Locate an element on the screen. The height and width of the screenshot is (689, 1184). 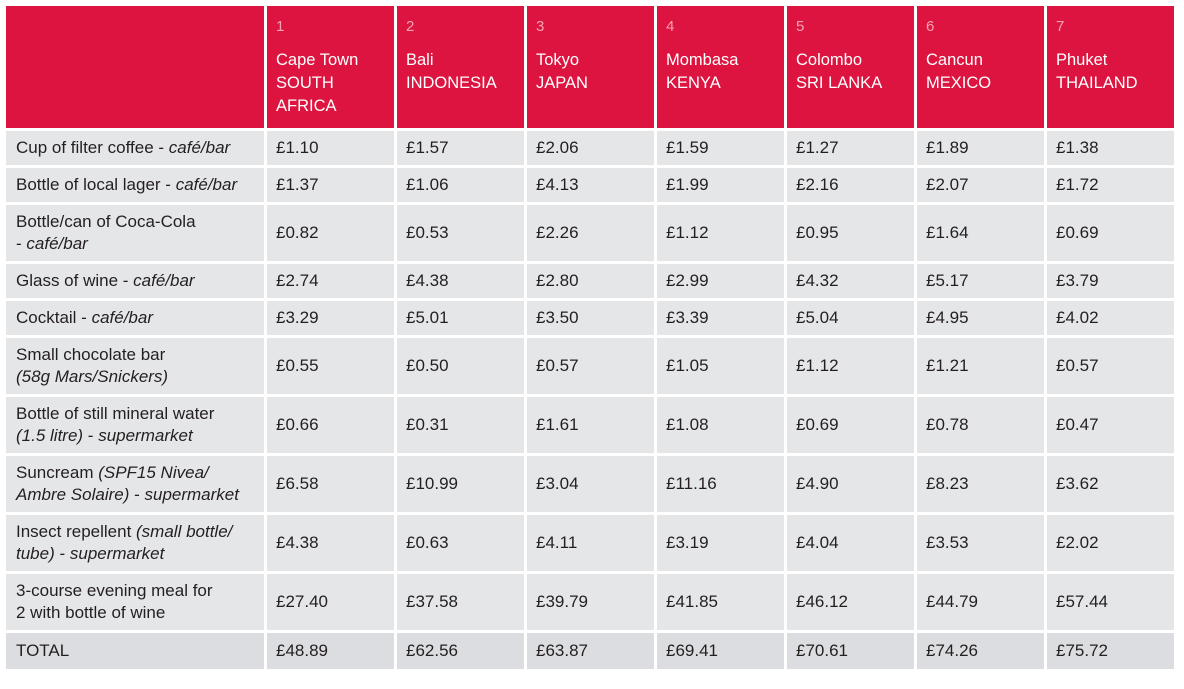
country-name: INDONESIA is located at coordinates (451, 83).